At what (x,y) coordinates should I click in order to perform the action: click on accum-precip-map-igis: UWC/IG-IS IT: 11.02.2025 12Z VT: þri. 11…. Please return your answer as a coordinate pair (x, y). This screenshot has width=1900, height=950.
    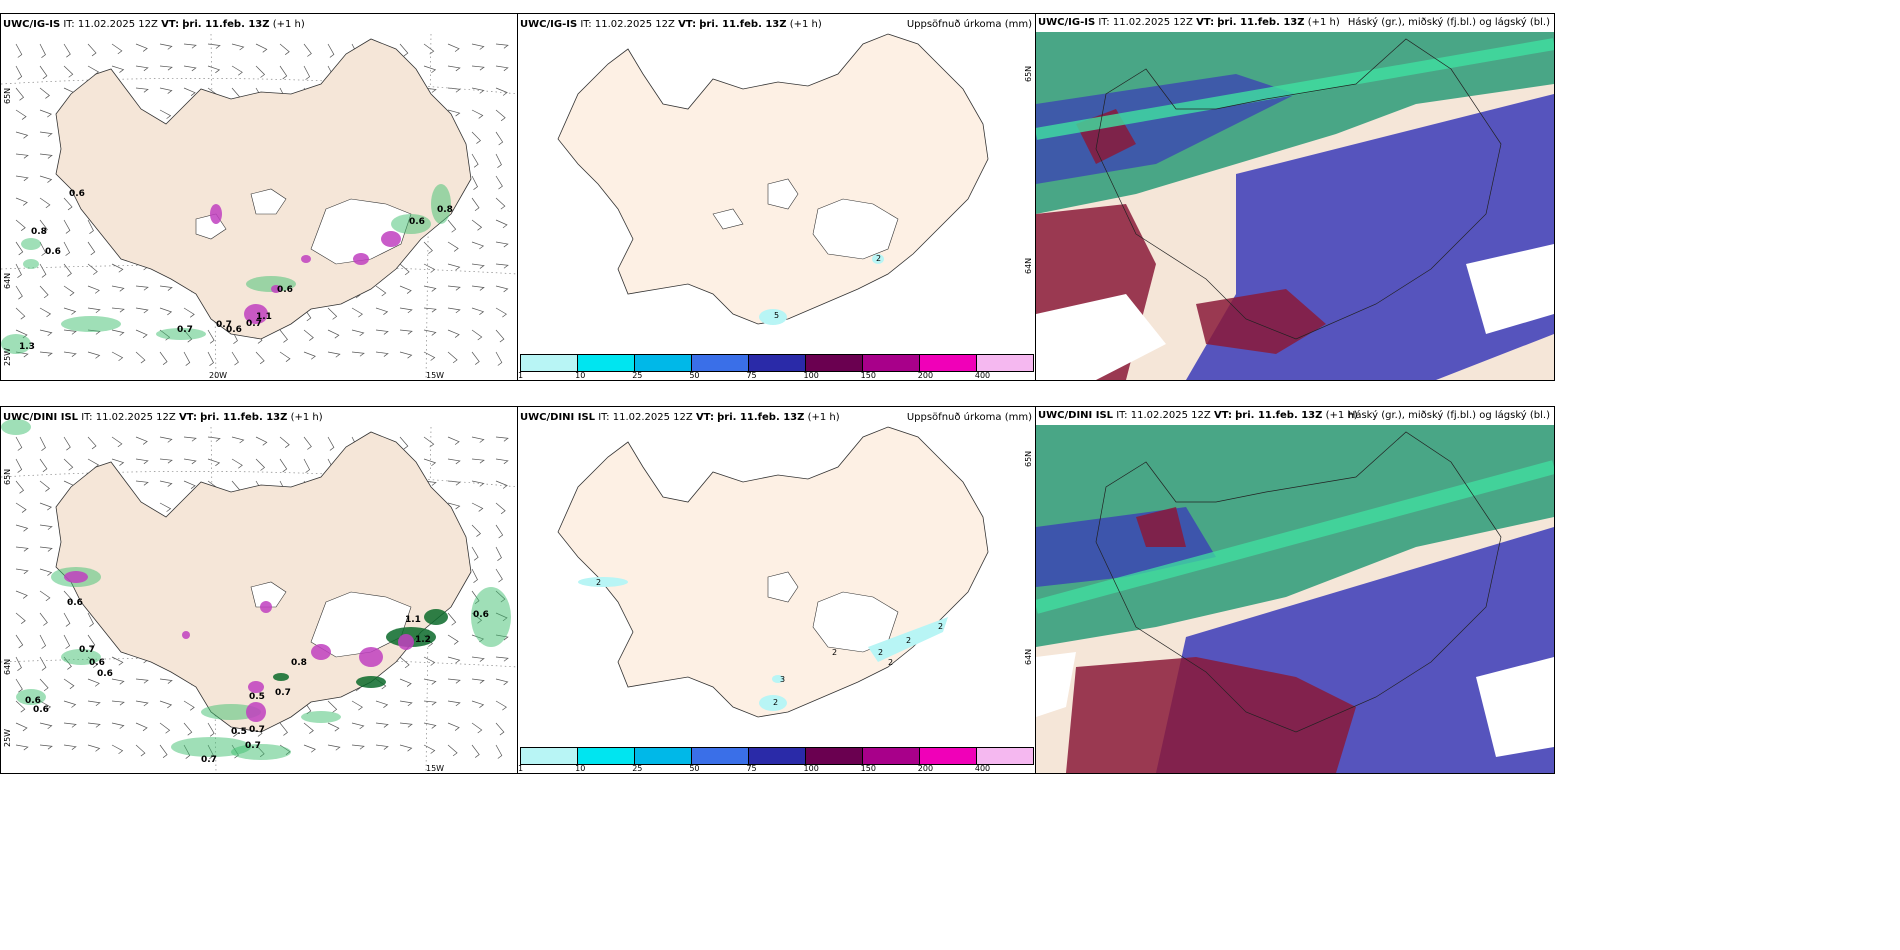
    Looking at the image, I should click on (777, 197).